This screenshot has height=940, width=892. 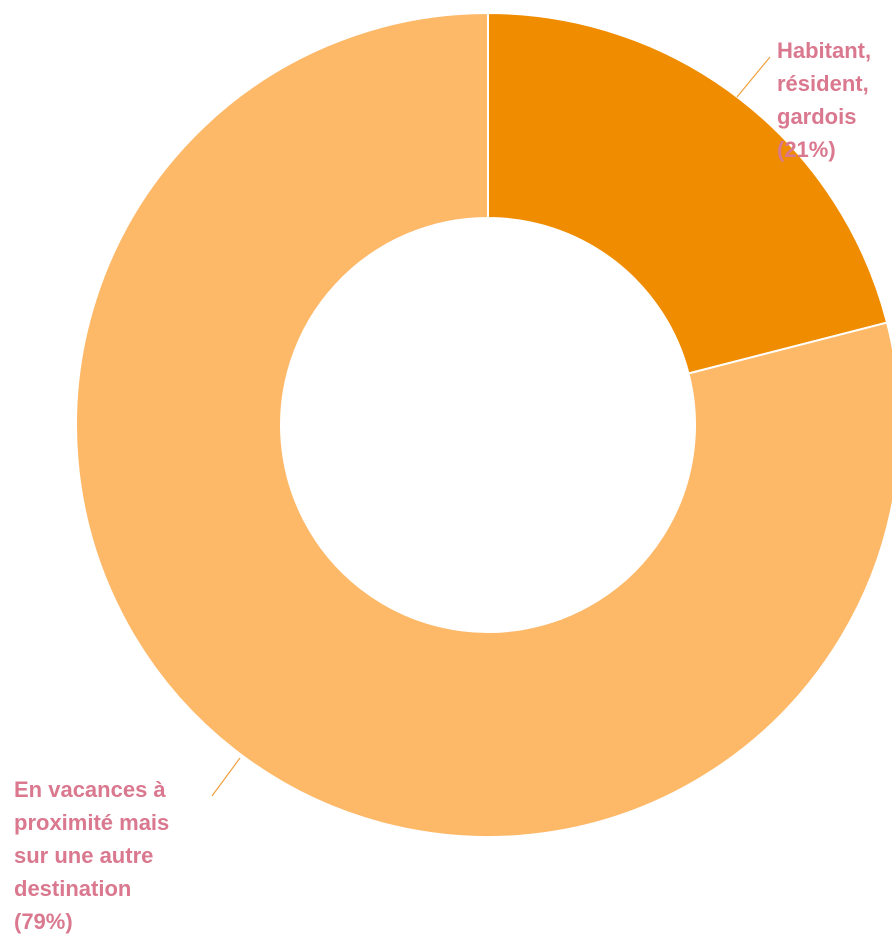 I want to click on slice-label-line: résident,, so click(x=823, y=83).